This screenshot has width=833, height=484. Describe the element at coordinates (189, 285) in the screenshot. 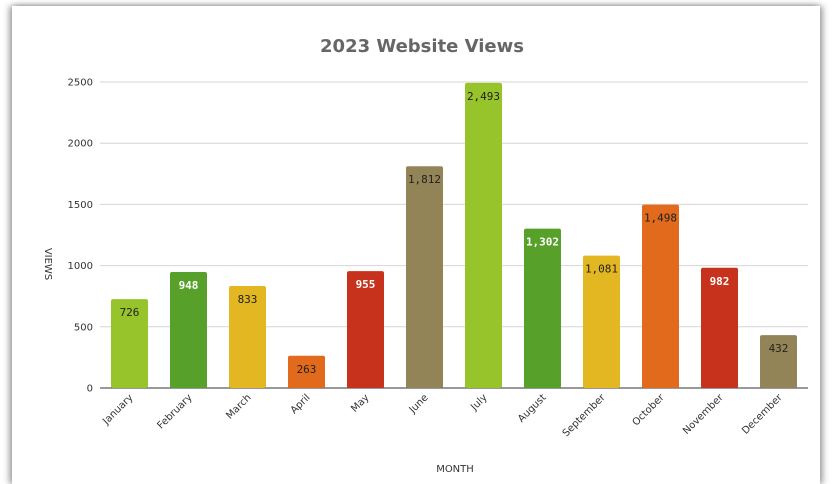

I see `data-label: 948` at that location.